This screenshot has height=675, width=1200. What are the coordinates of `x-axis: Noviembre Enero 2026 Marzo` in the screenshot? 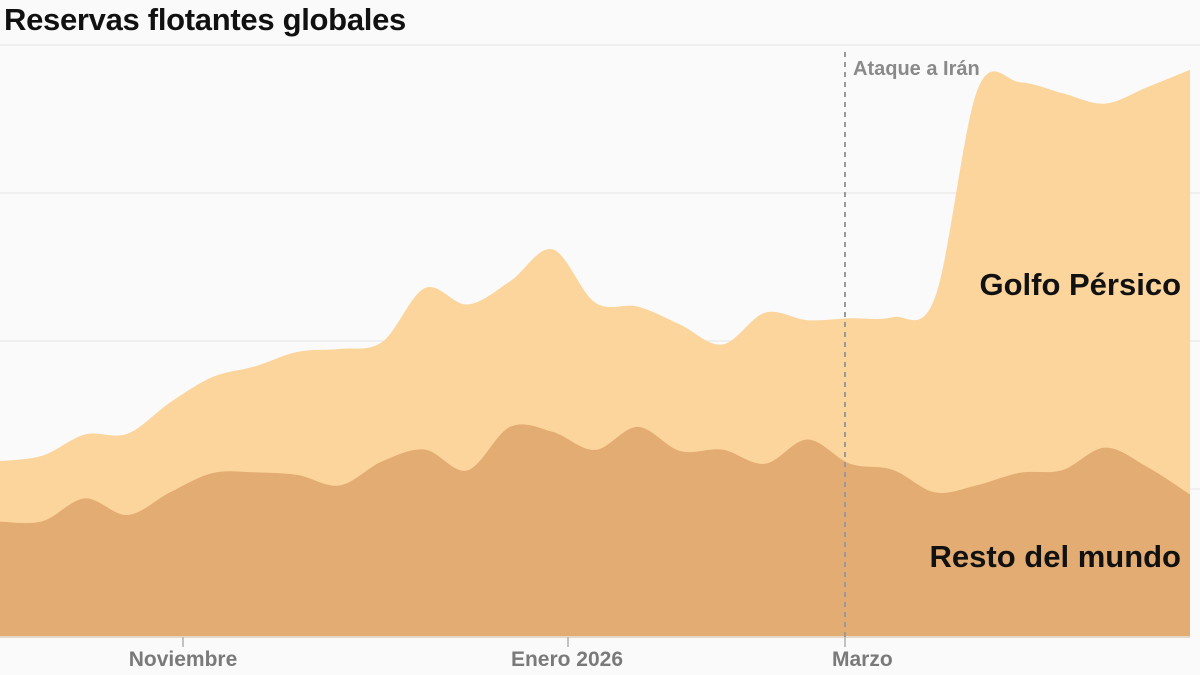 It's located at (511, 654).